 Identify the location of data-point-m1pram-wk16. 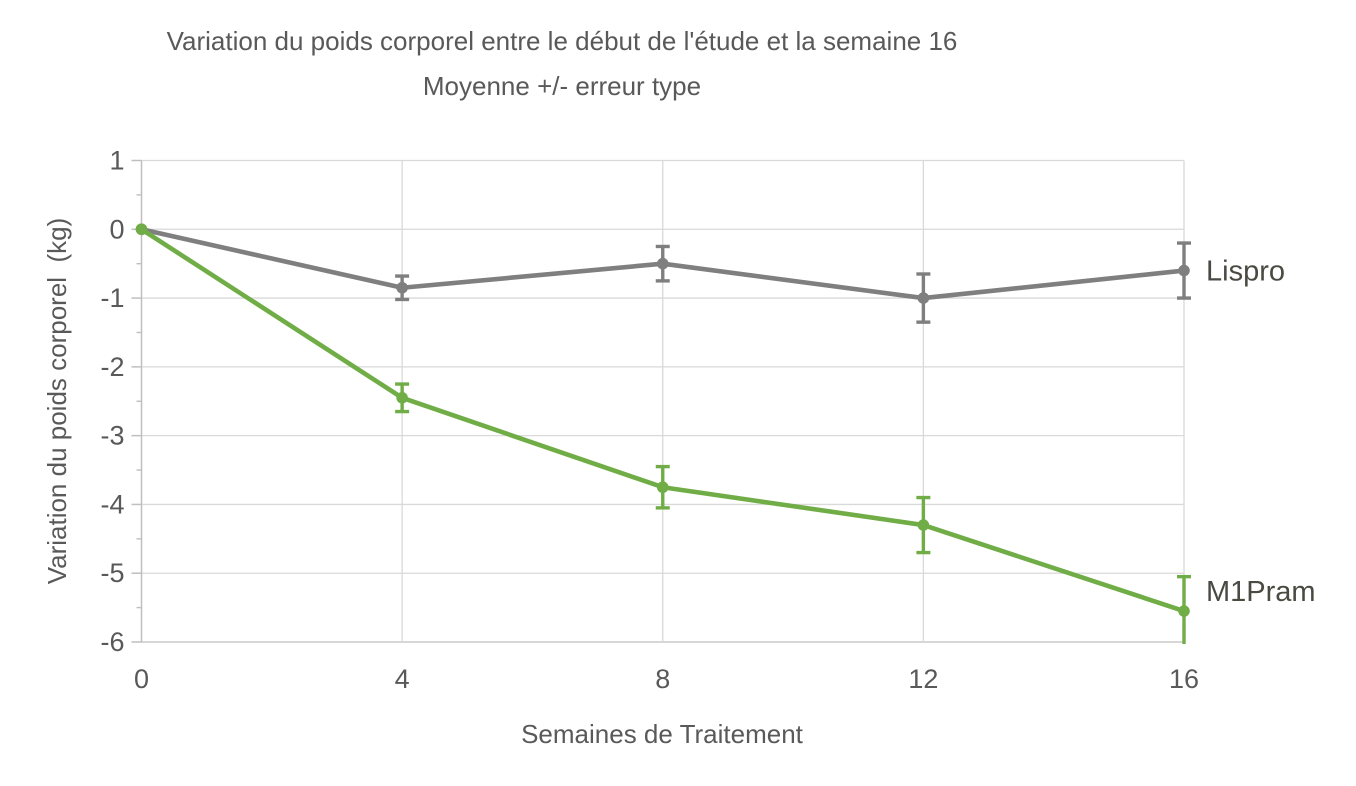
(1184, 611).